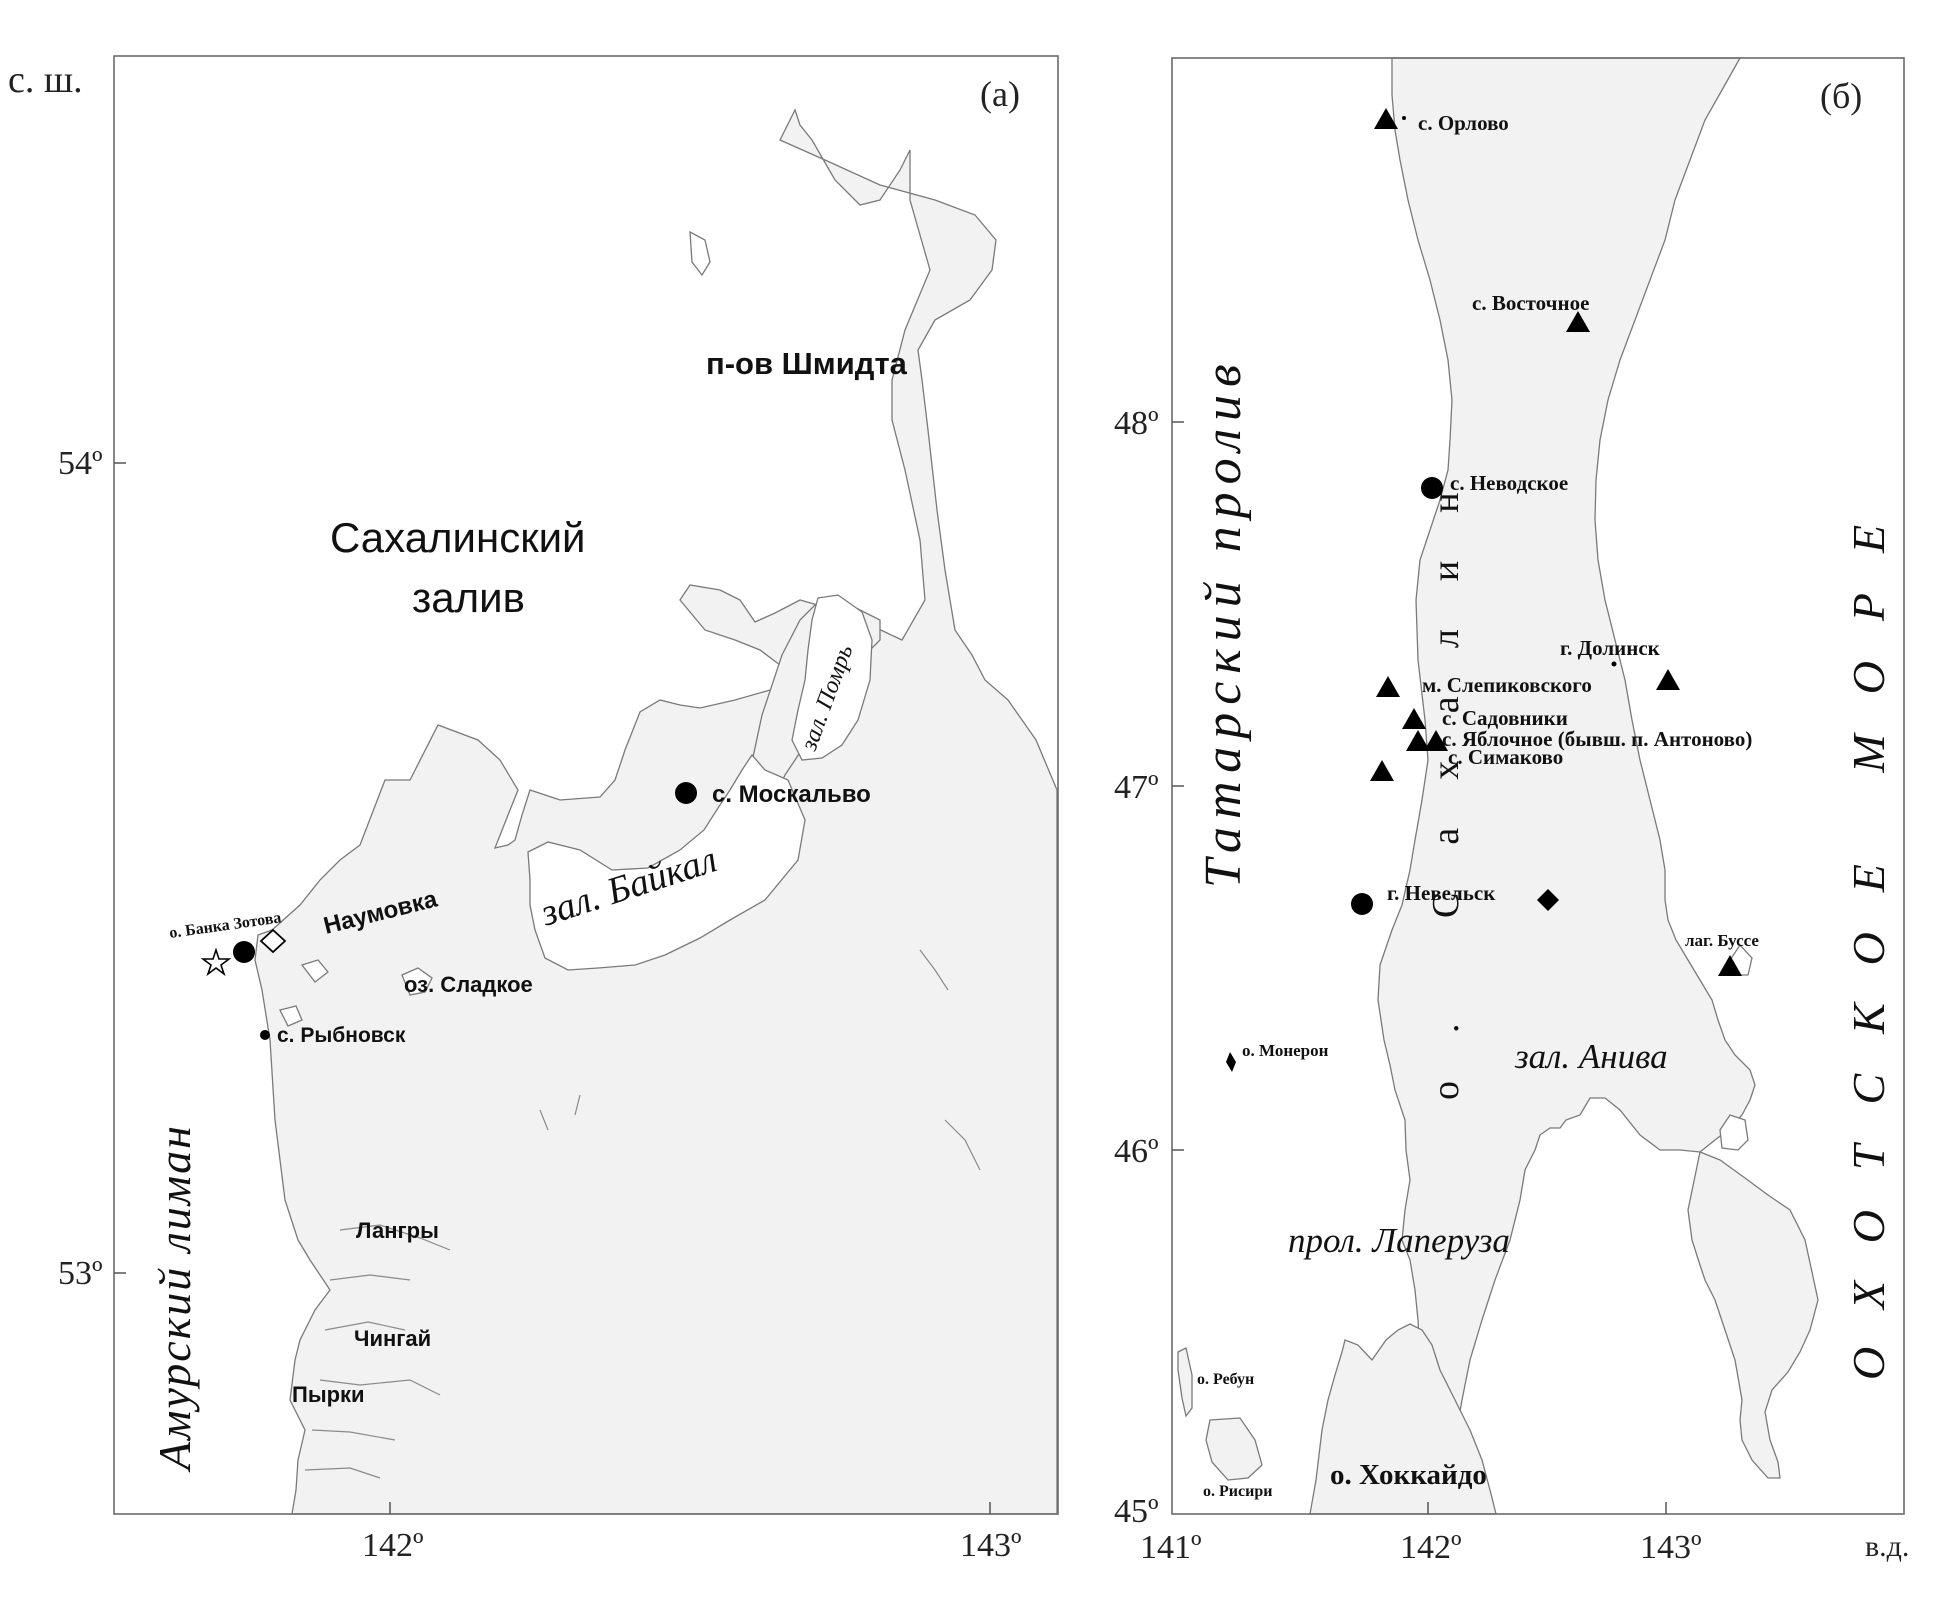  Describe the element at coordinates (1668, 679) in the screenshot. I see `panel-b-marker-dolinsk` at that location.